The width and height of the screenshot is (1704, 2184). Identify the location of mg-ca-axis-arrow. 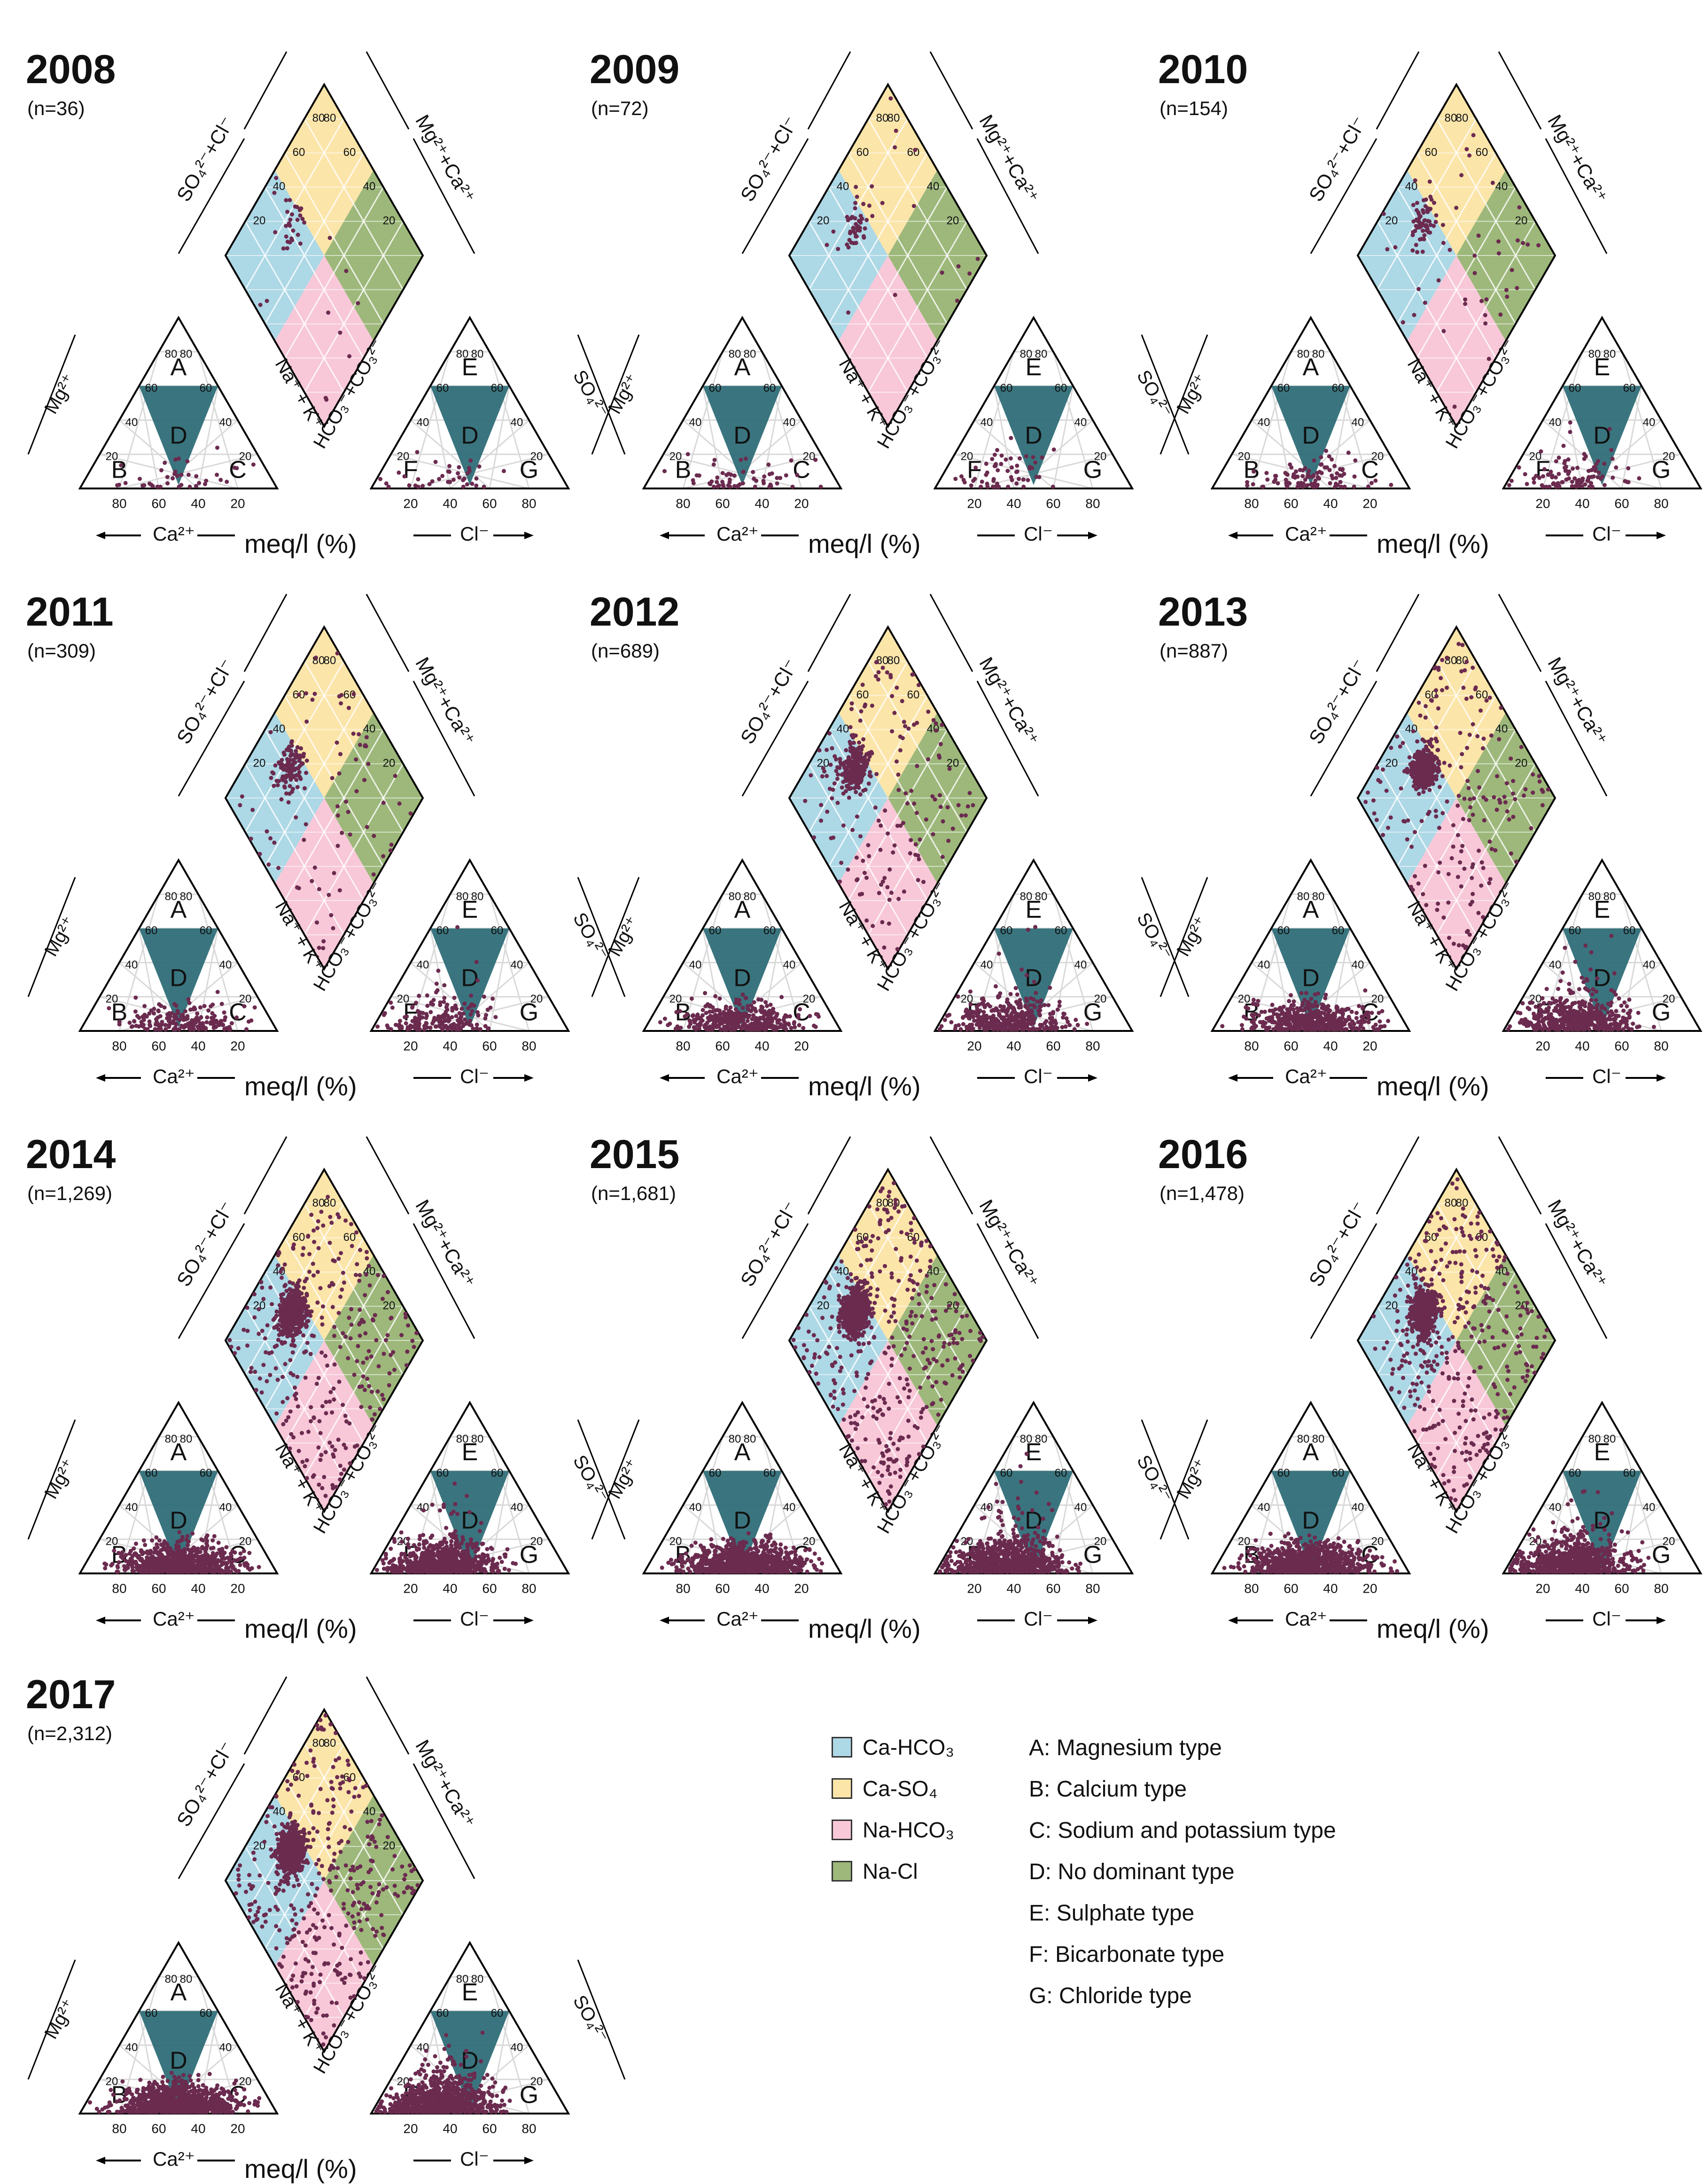
(951, 633).